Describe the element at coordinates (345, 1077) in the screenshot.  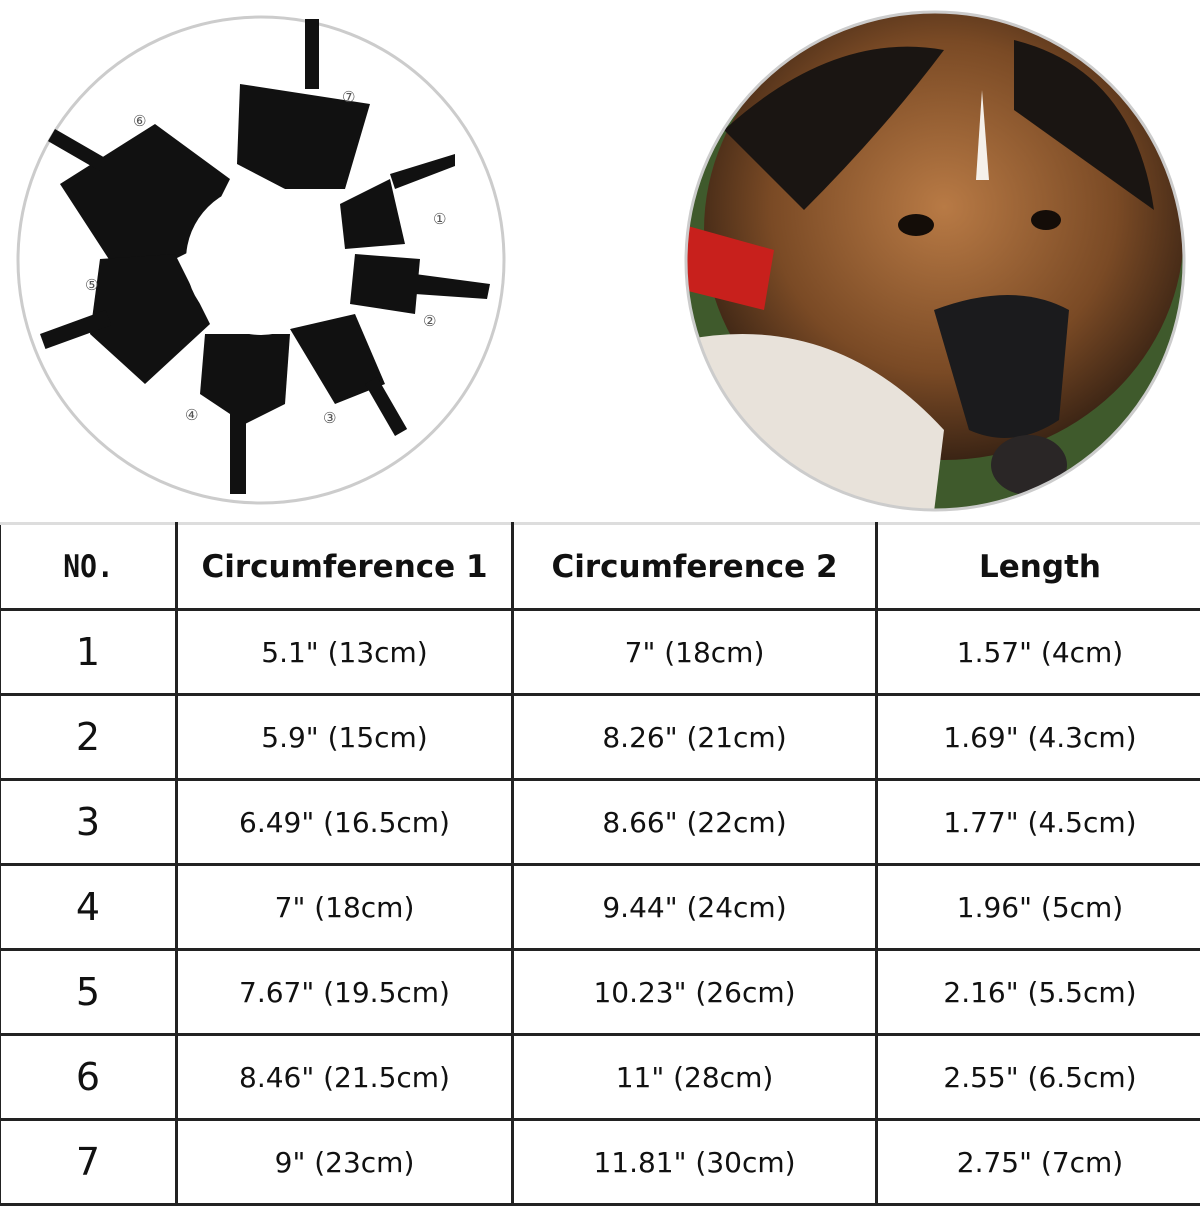
I see `circumference-1-cell: 8.46" (21.5cm)` at that location.